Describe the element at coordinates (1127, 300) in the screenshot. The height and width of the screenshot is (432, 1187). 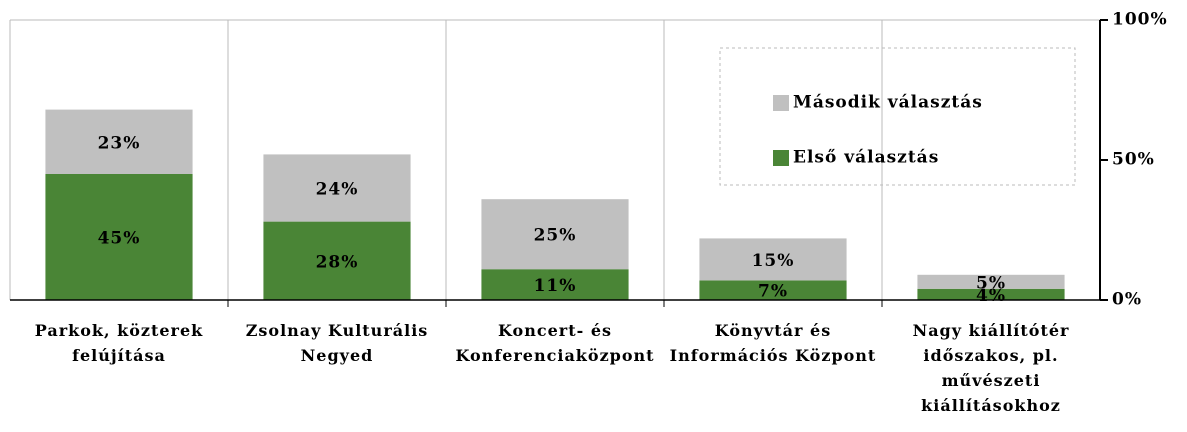
I see `y-tick-label: 0%` at that location.